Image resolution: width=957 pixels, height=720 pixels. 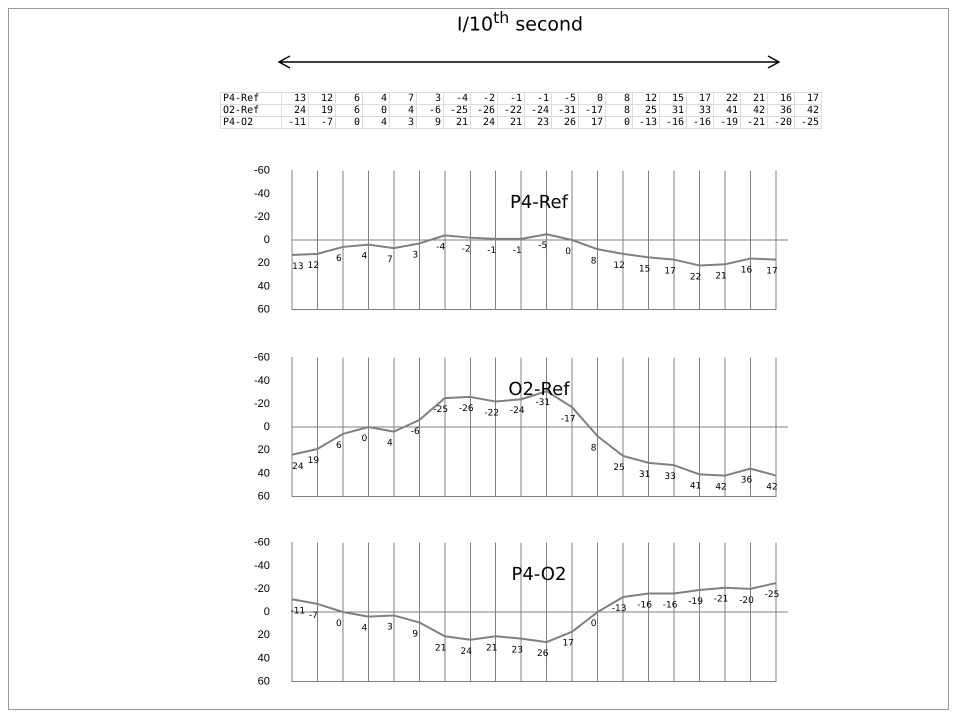 I want to click on data-label: -20, so click(x=746, y=601).